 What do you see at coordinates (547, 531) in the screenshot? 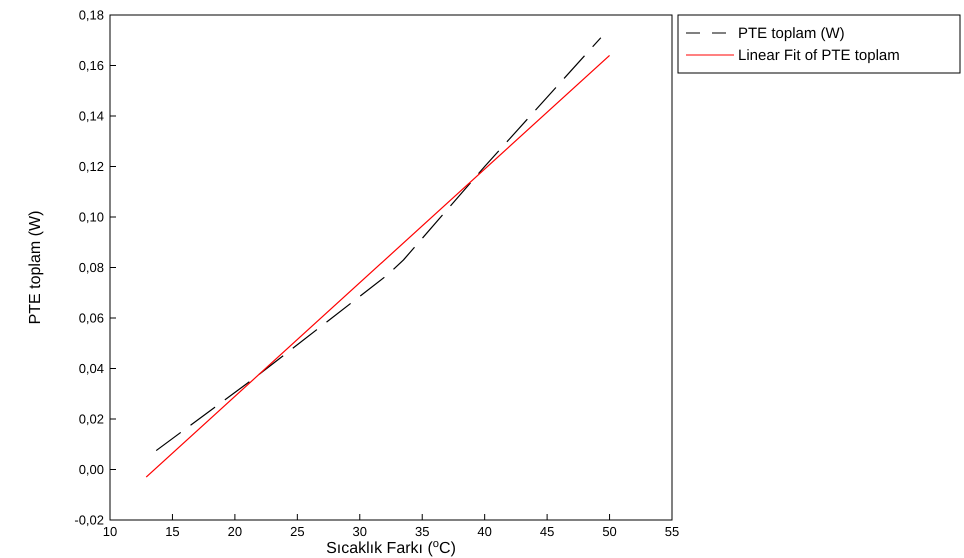
I see `x-tick-label: 45` at bounding box center [547, 531].